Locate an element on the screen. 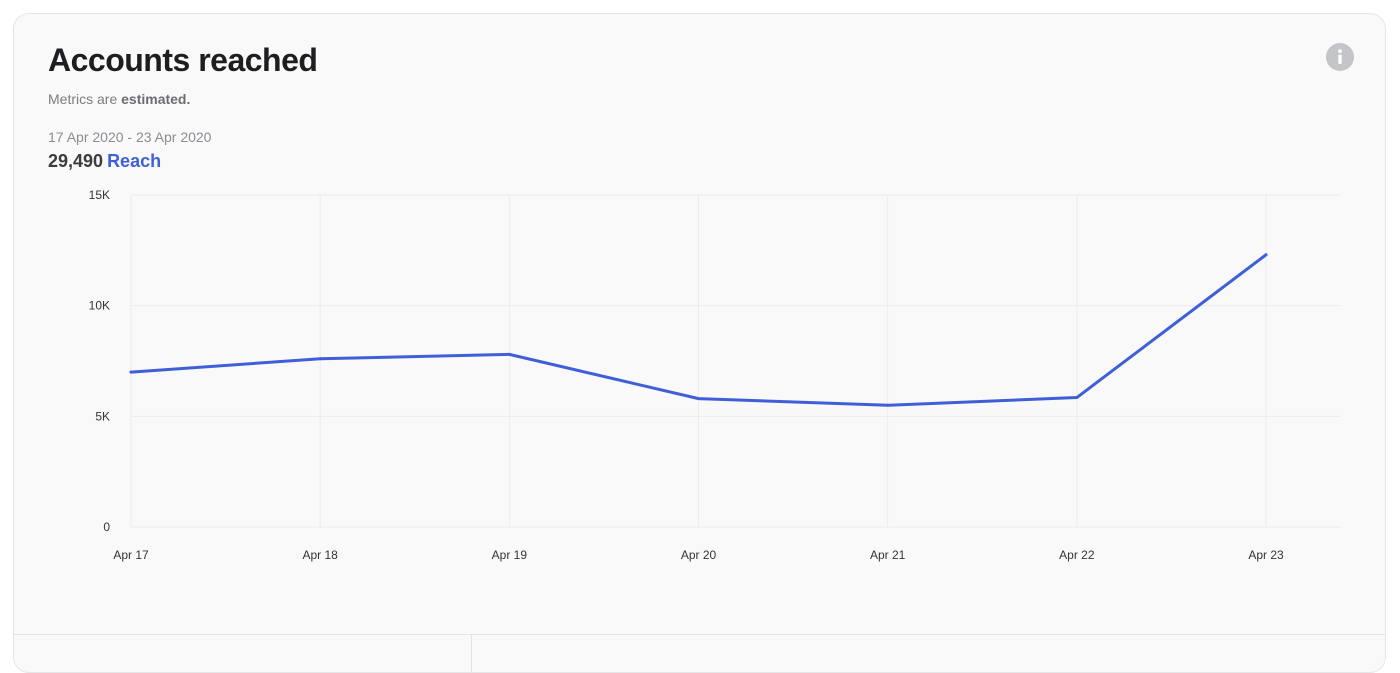  estimate-note: Metrics are estimated. is located at coordinates (119, 99).